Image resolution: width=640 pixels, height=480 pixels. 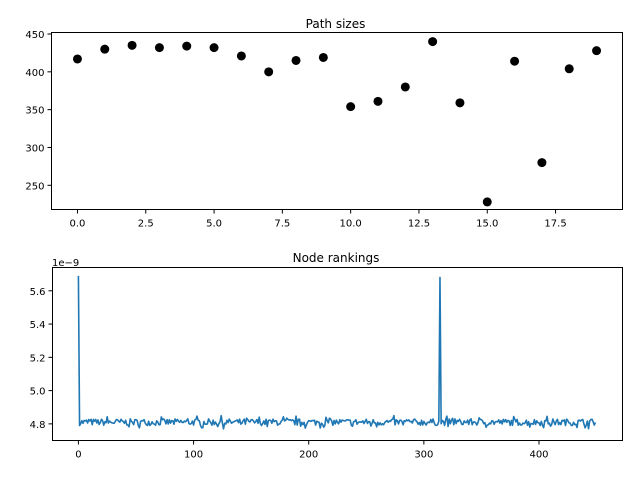 I want to click on y-tick-label: 350, so click(x=34, y=111).